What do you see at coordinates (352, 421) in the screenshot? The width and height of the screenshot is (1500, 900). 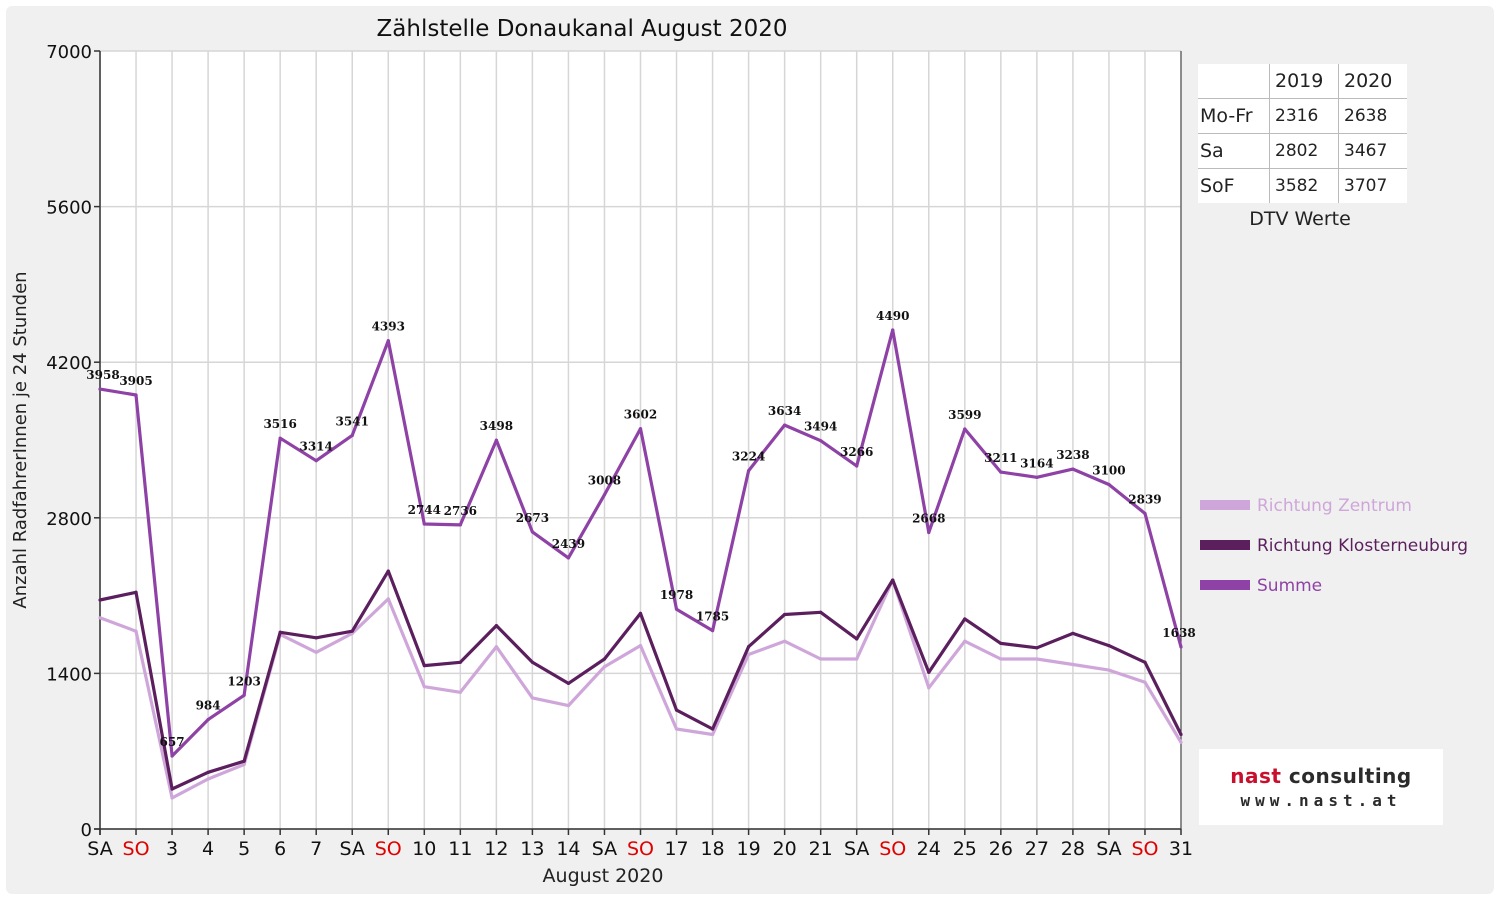 I see `data-label: 3541` at bounding box center [352, 421].